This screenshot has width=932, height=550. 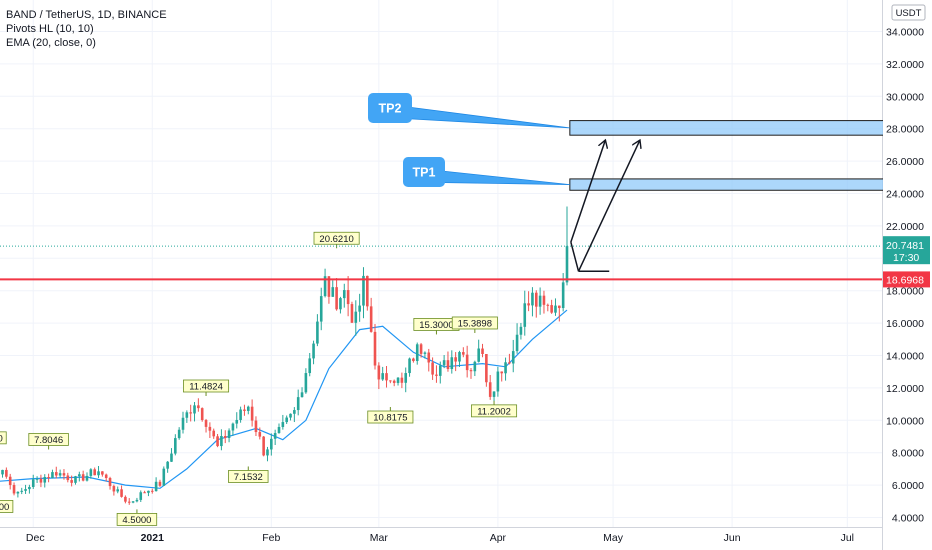 What do you see at coordinates (905, 324) in the screenshot?
I see `price-tick-label: 16.0000` at bounding box center [905, 324].